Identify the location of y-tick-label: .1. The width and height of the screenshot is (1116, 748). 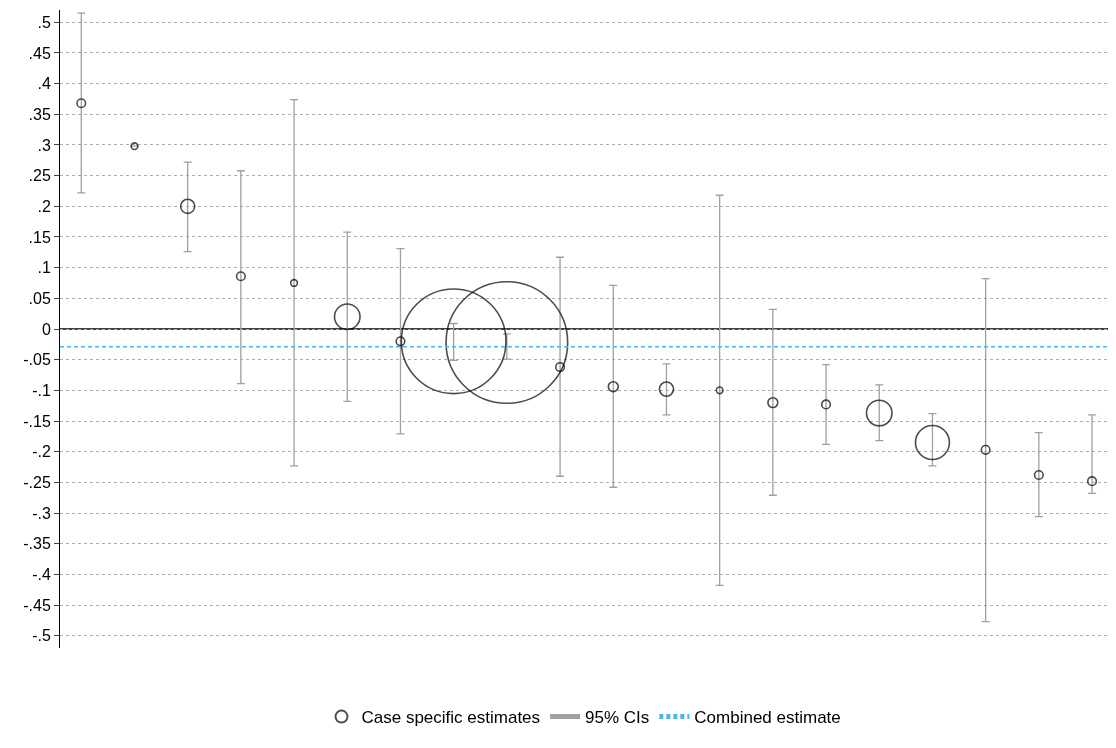
(44, 268).